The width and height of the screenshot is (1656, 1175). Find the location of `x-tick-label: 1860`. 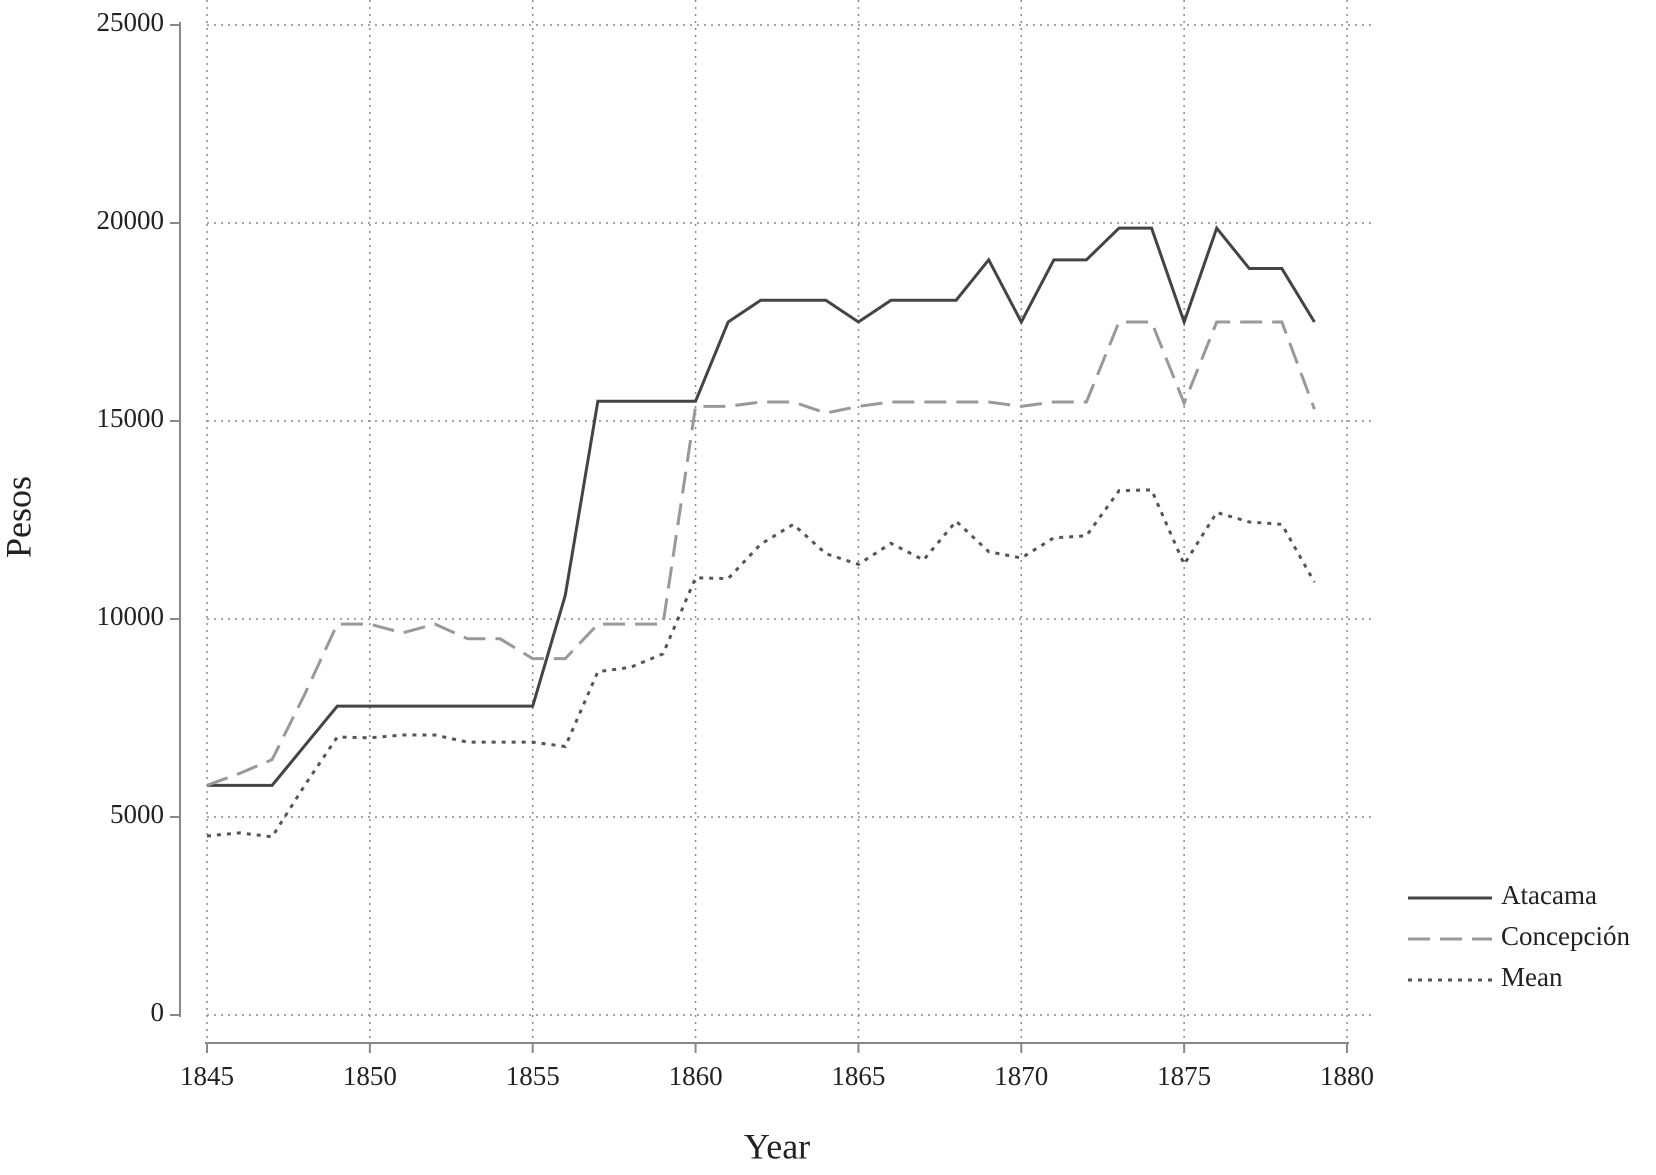

x-tick-label: 1860 is located at coordinates (696, 1076).